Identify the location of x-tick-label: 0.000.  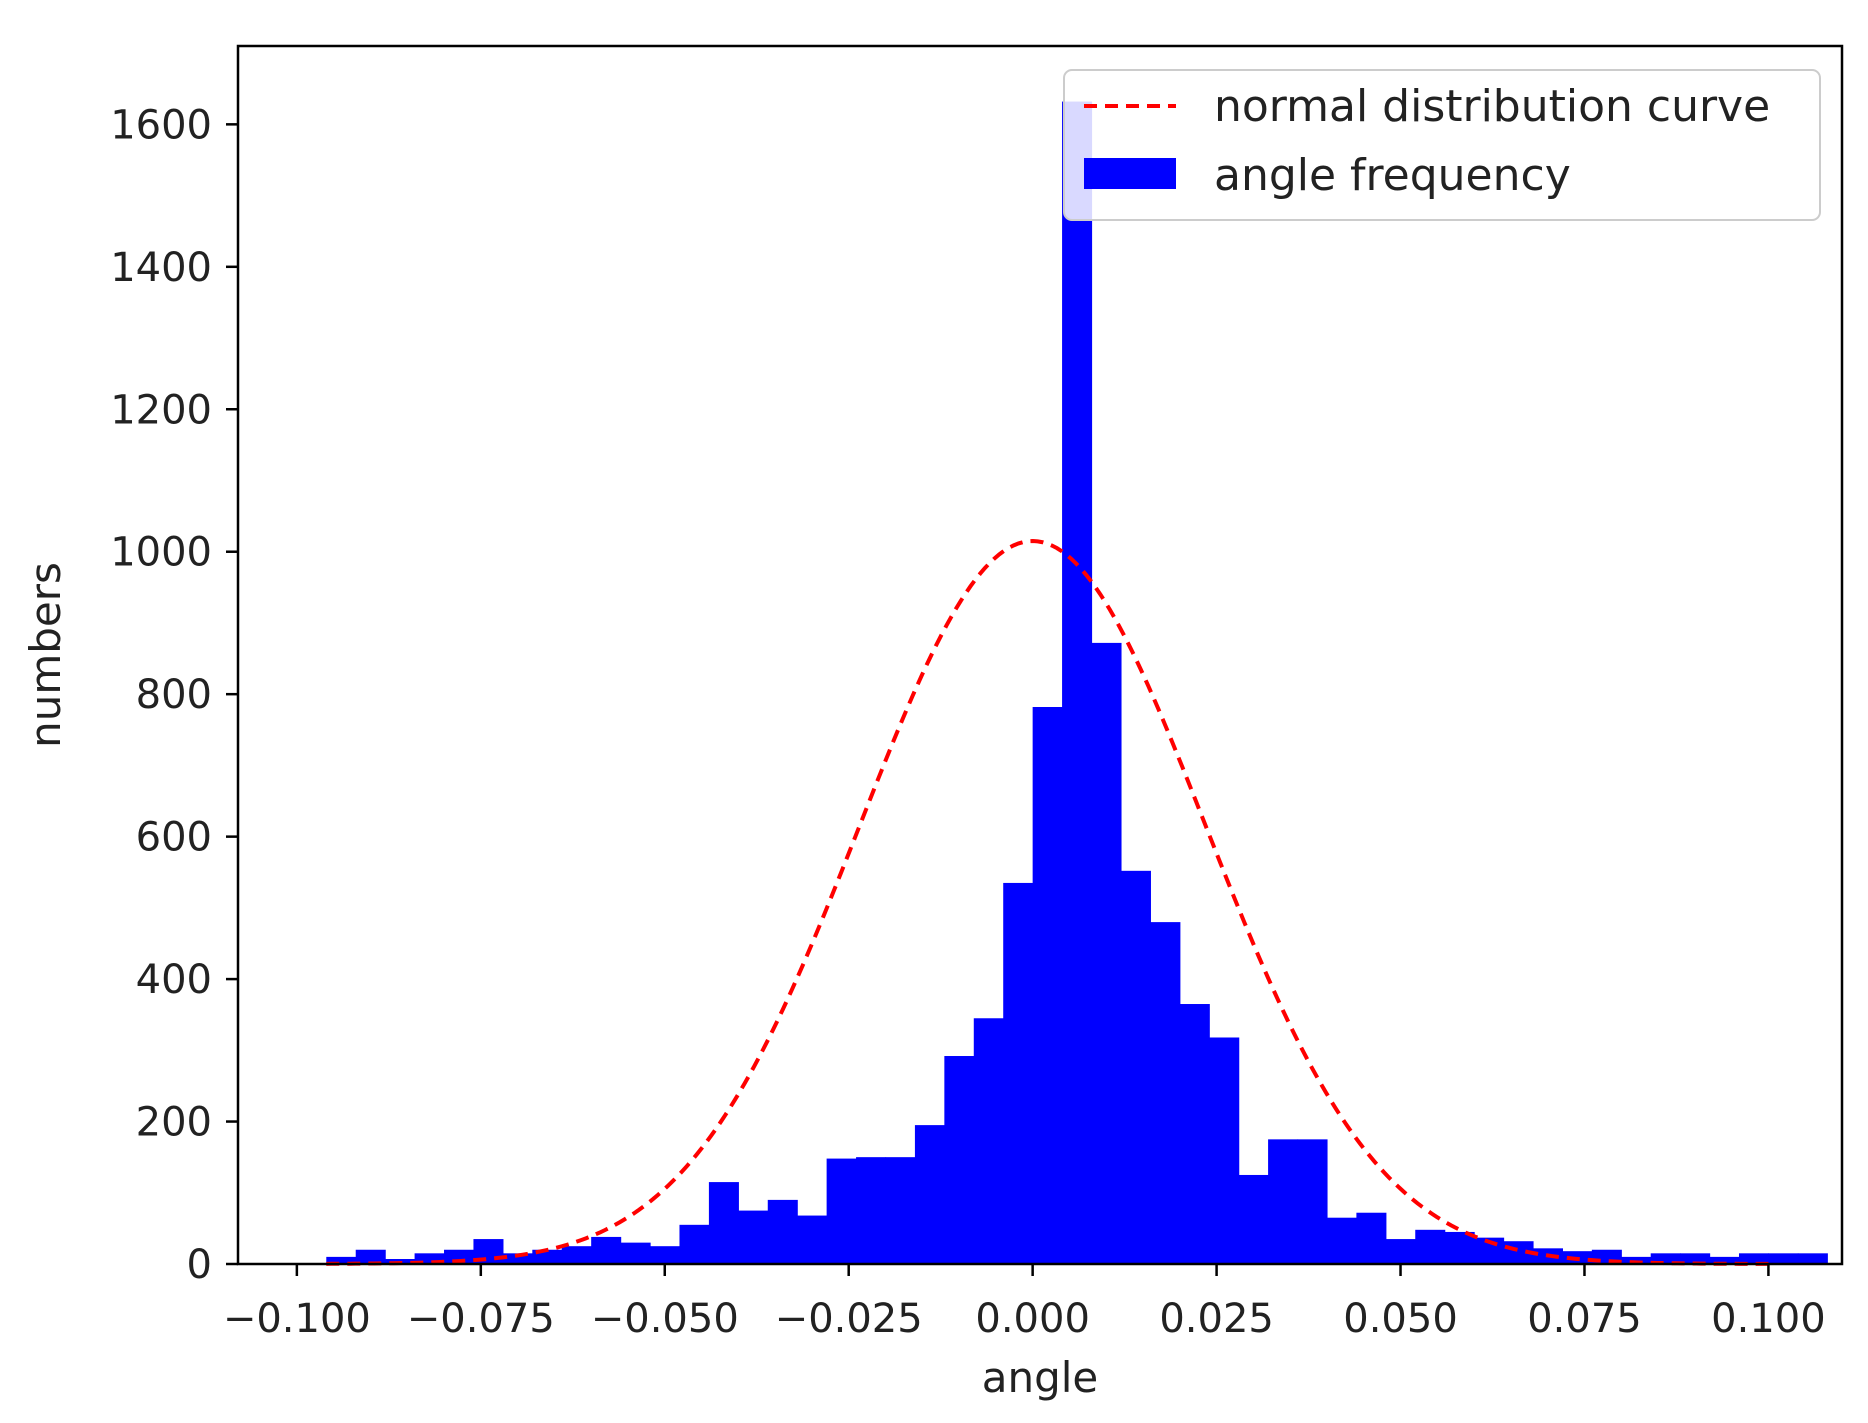
(1032, 1319).